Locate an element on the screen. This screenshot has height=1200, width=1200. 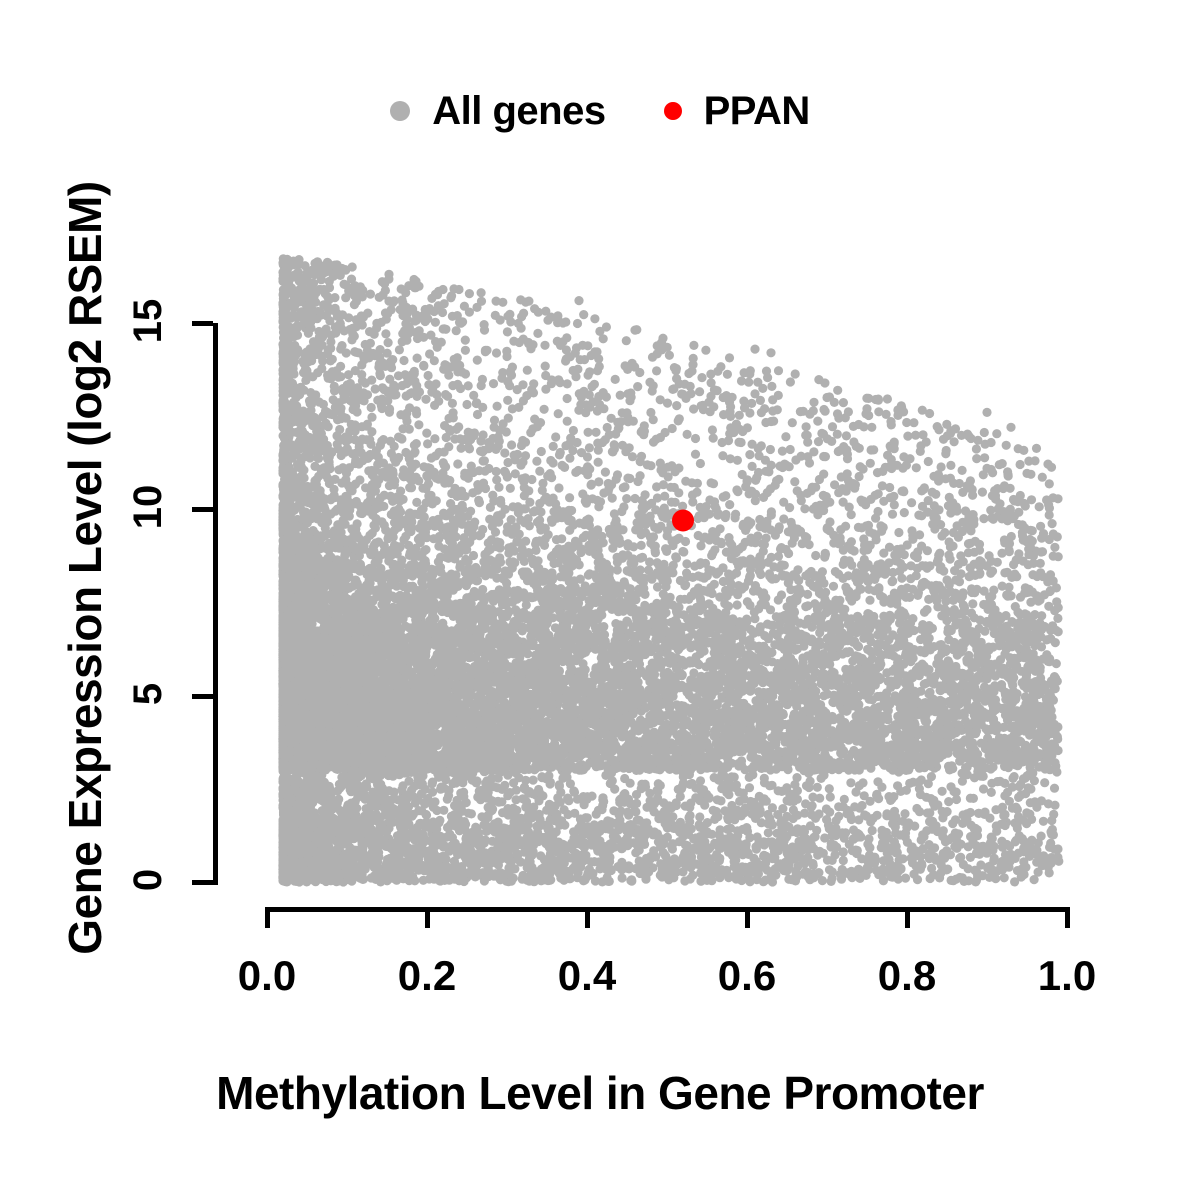
x-axis-title: Methylation Level in Gene Promoter is located at coordinates (600, 1093).